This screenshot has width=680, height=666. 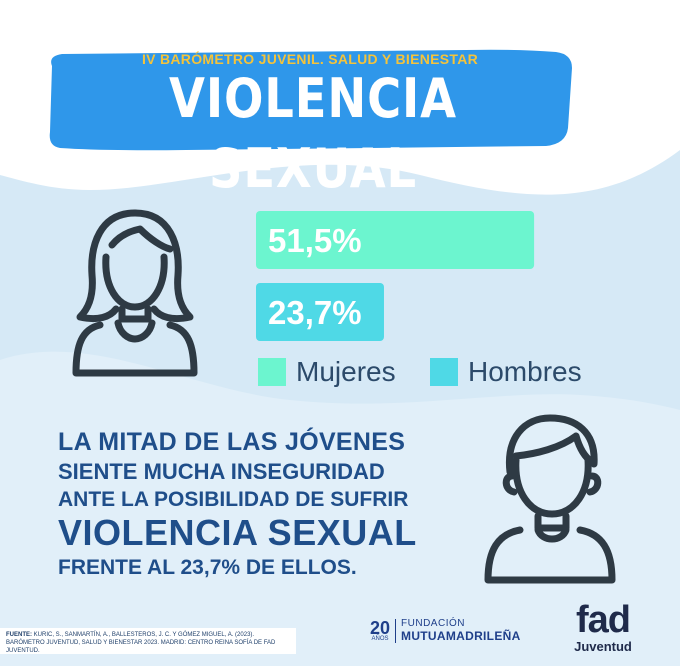 What do you see at coordinates (380, 638) in the screenshot?
I see `fundacion-years-label: AÑOS` at bounding box center [380, 638].